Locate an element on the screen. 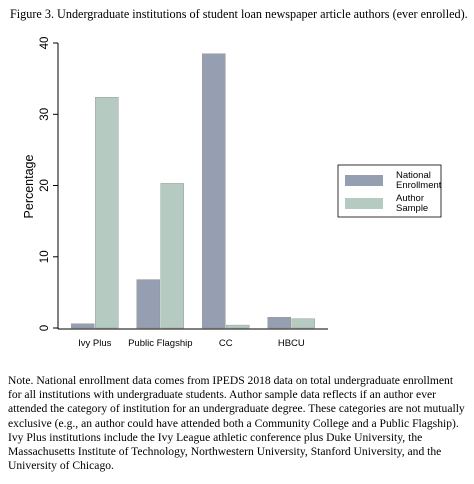 Image resolution: width=474 pixels, height=484 pixels. y-axis-label: Percentage is located at coordinates (29, 186).